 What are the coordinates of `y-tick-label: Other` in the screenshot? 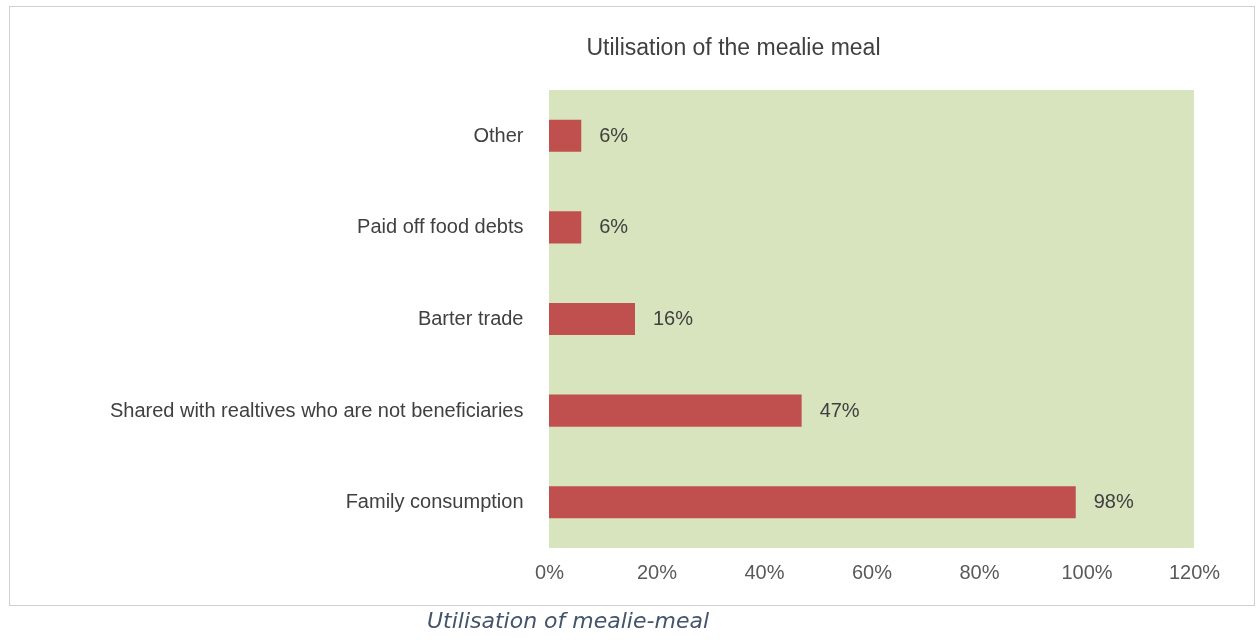 It's located at (498, 134).